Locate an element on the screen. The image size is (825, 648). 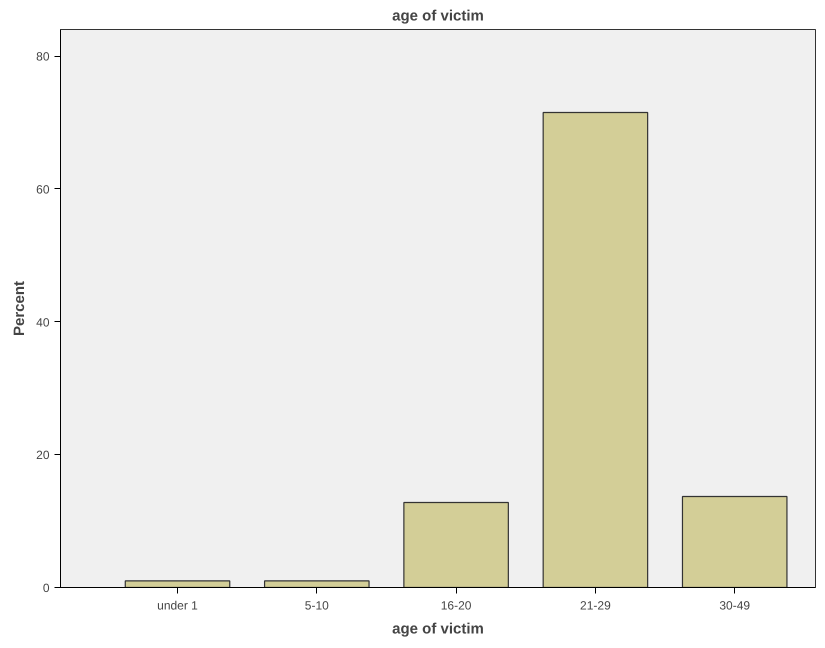
y-tick-label: 40 is located at coordinates (43, 322).